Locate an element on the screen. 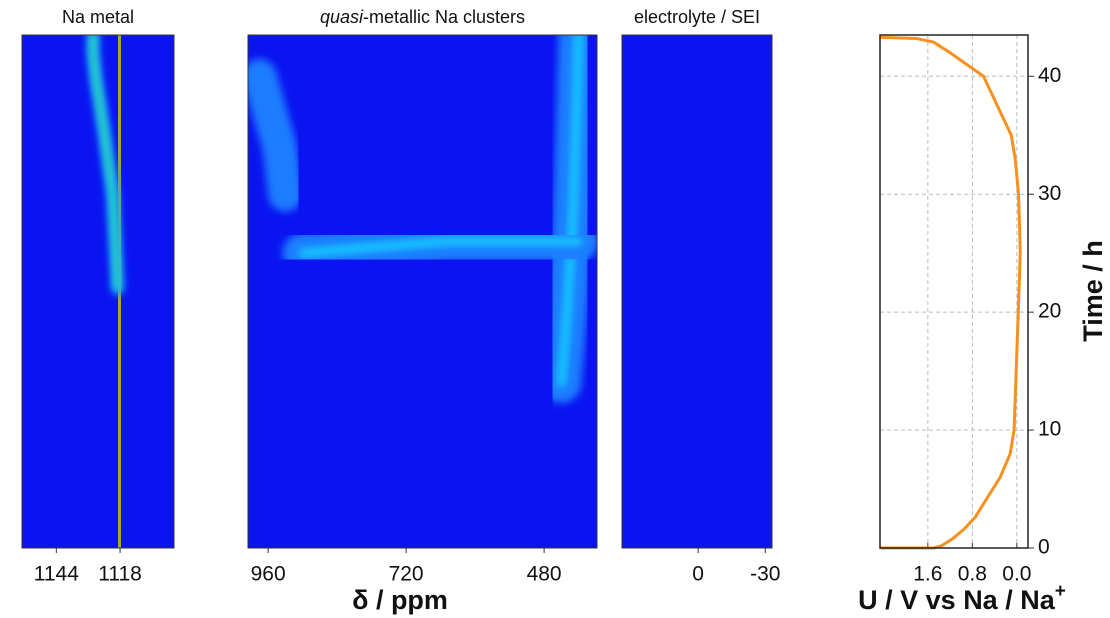 Image resolution: width=1110 pixels, height=618 pixels. x-axis-label: δ / ppm is located at coordinates (400, 600).